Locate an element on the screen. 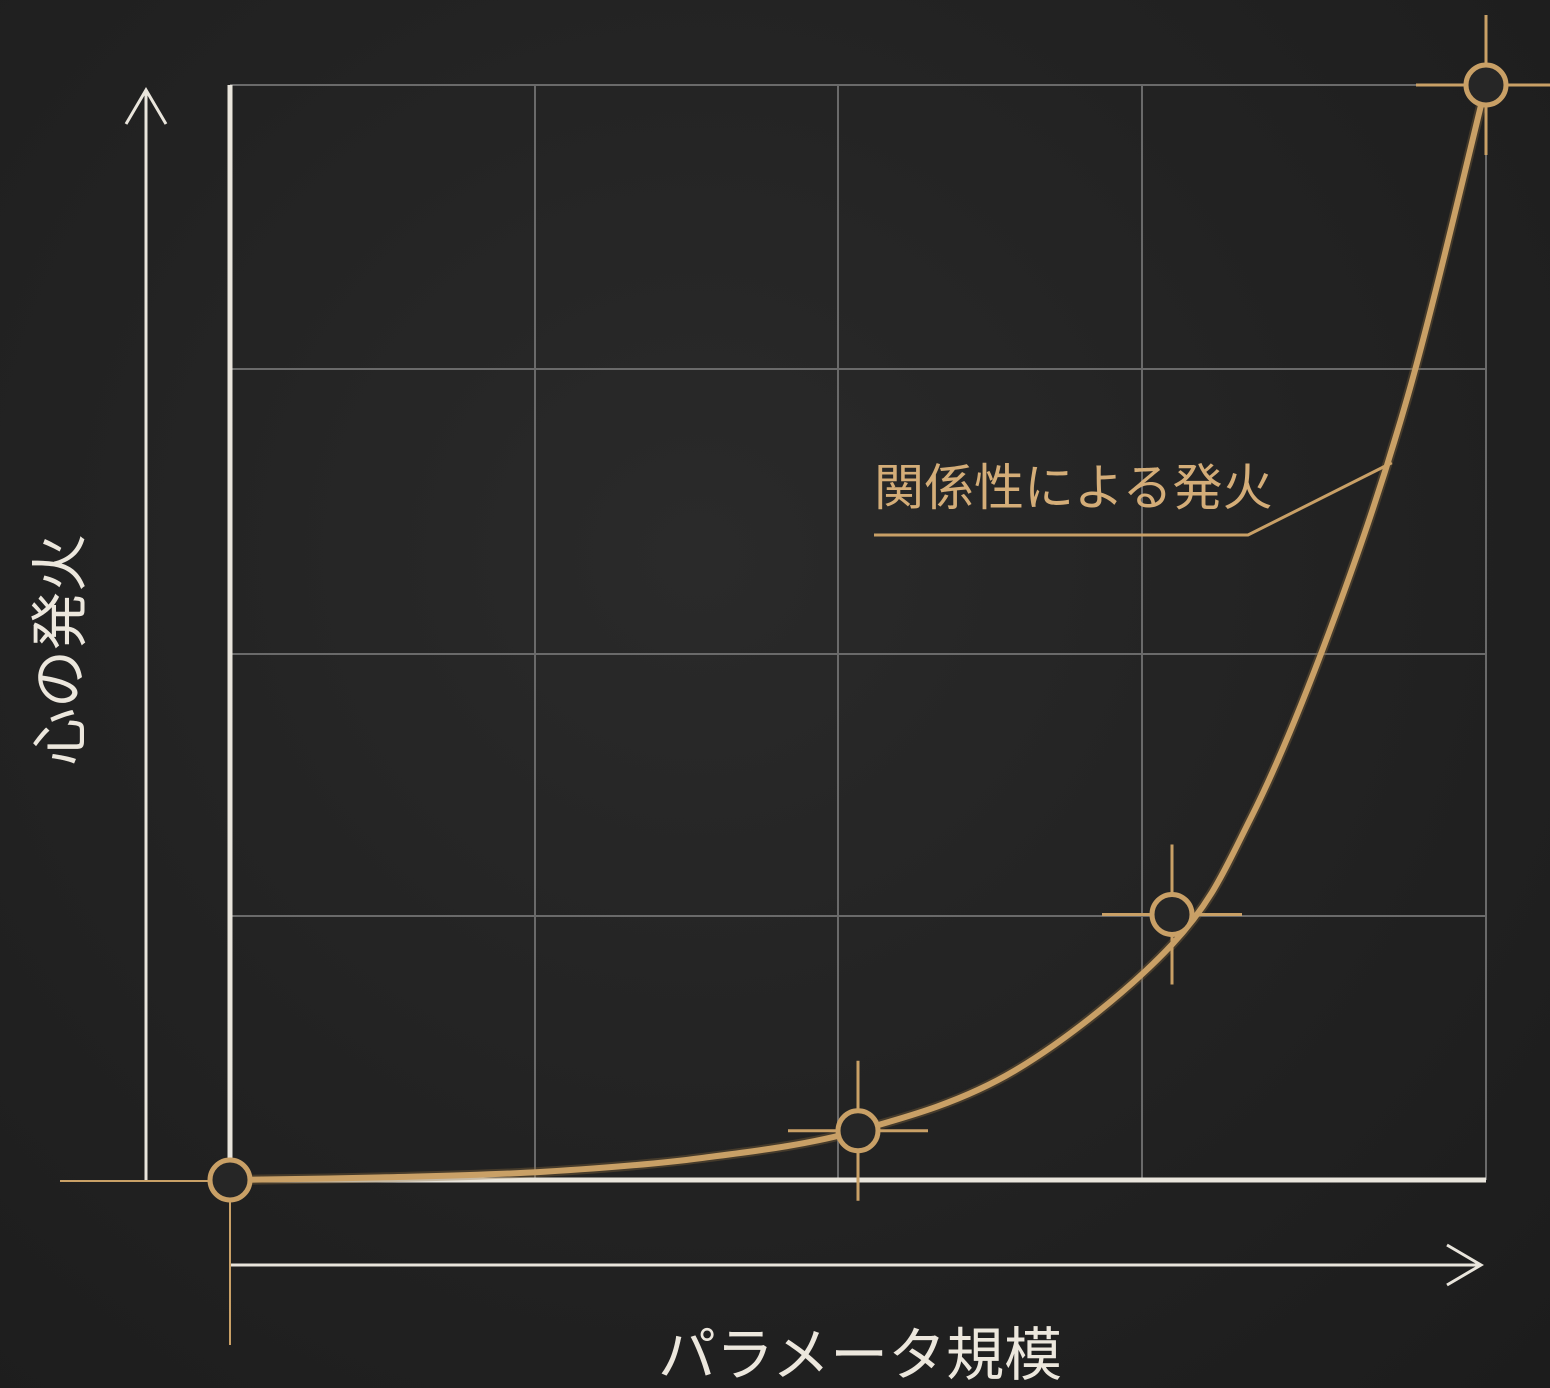  x-axis-title: パラメータ規模 is located at coordinates (860, 1354).